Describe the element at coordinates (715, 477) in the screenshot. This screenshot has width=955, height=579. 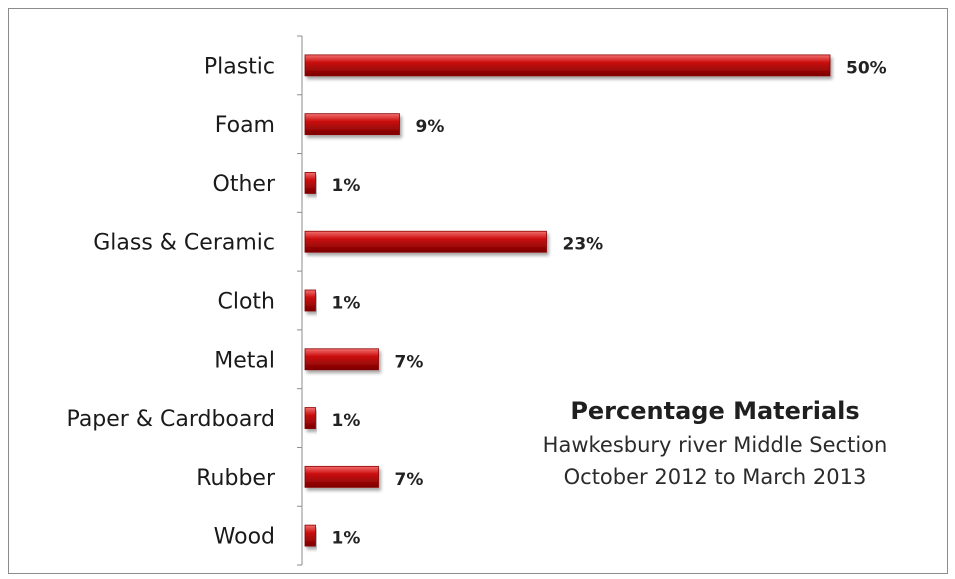
I see `chart-subtitle-line-2: October 2012 to March 2013` at that location.